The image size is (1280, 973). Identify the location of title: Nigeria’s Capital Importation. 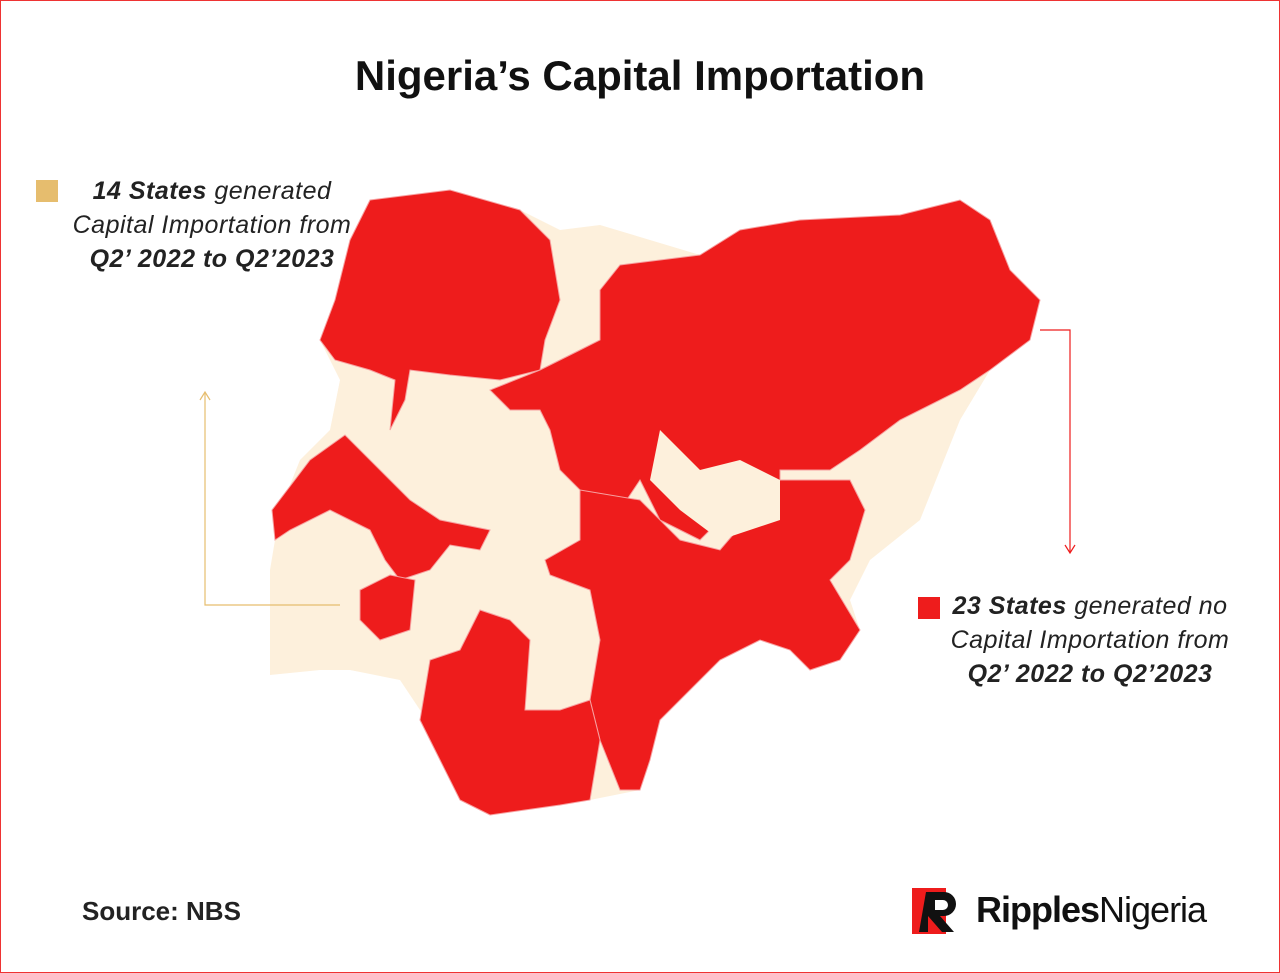
(640, 75).